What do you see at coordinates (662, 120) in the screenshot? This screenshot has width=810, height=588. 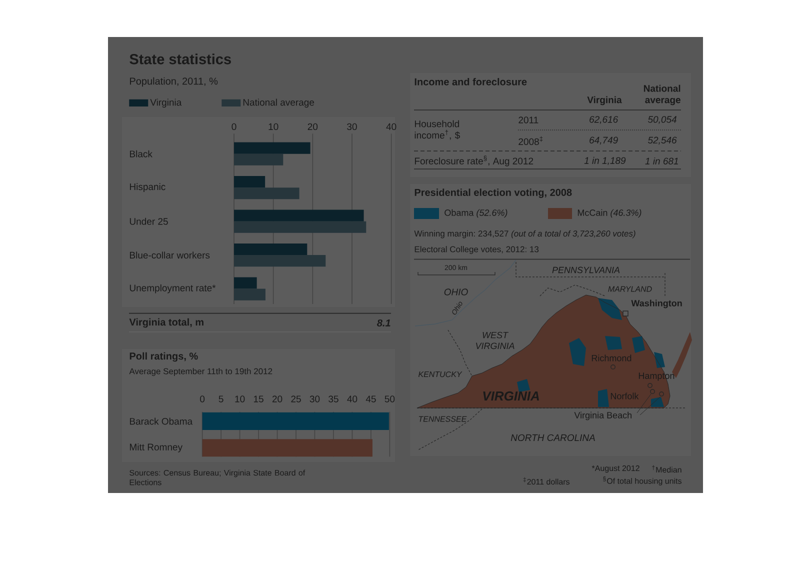 I see `text: 50,054` at bounding box center [662, 120].